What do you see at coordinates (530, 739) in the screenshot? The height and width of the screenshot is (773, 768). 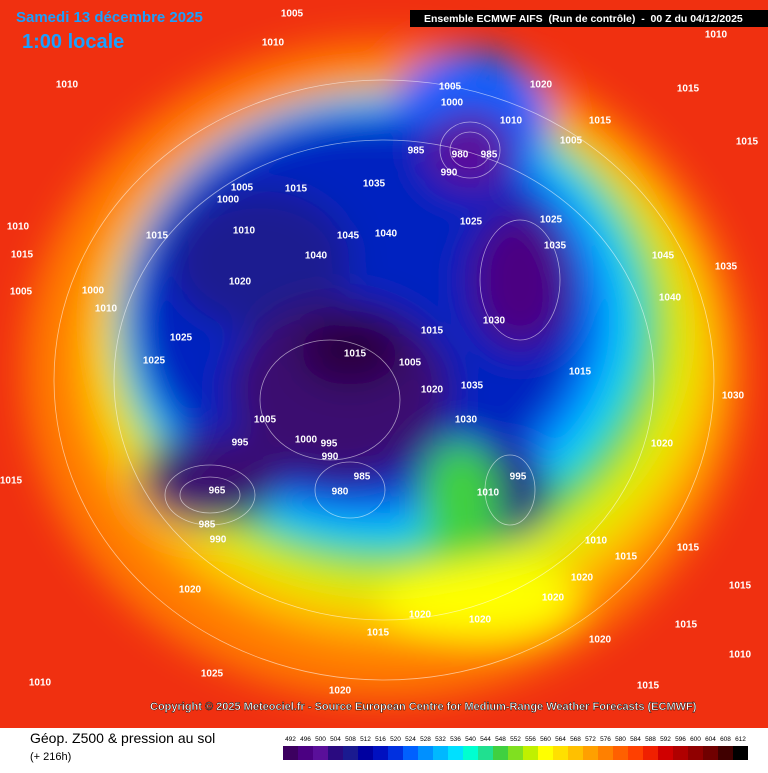 I see `colorbar-label: 556` at bounding box center [530, 739].